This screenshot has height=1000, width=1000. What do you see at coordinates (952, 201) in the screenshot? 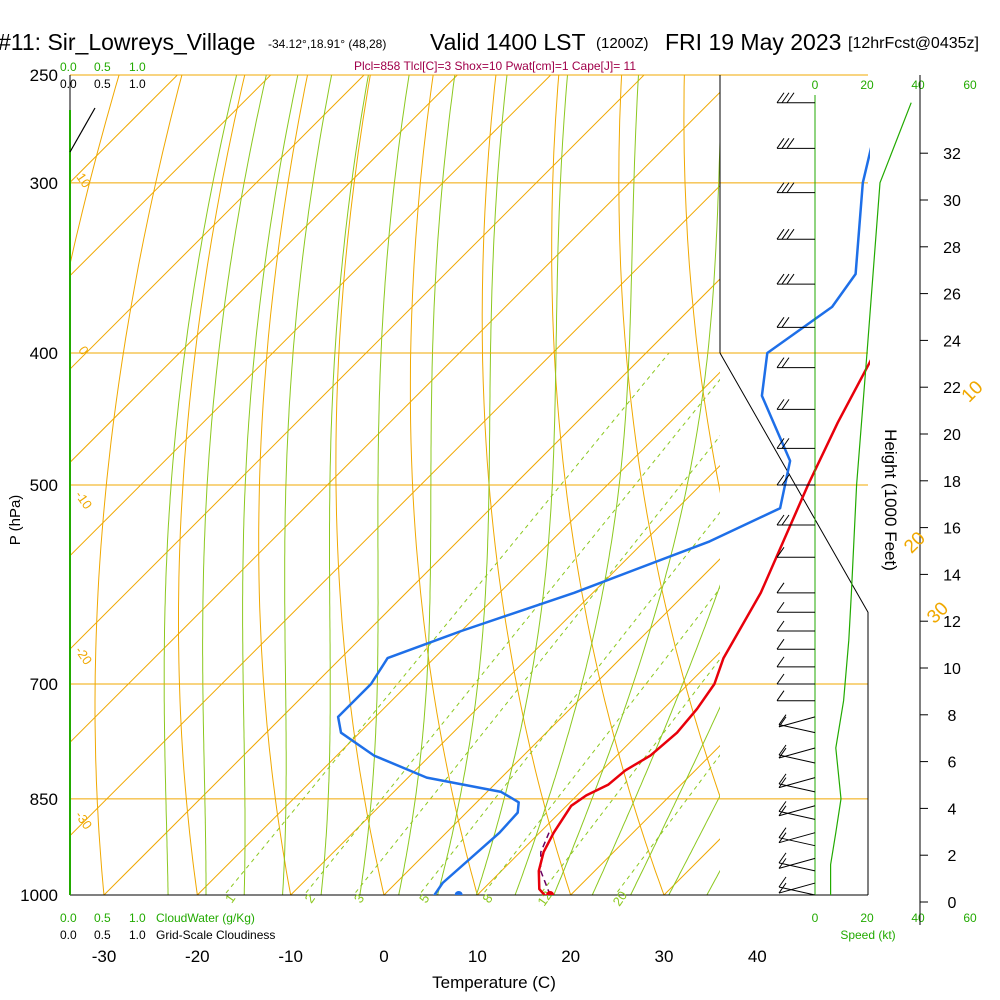
I see `height-tick-label: 30` at bounding box center [952, 201].